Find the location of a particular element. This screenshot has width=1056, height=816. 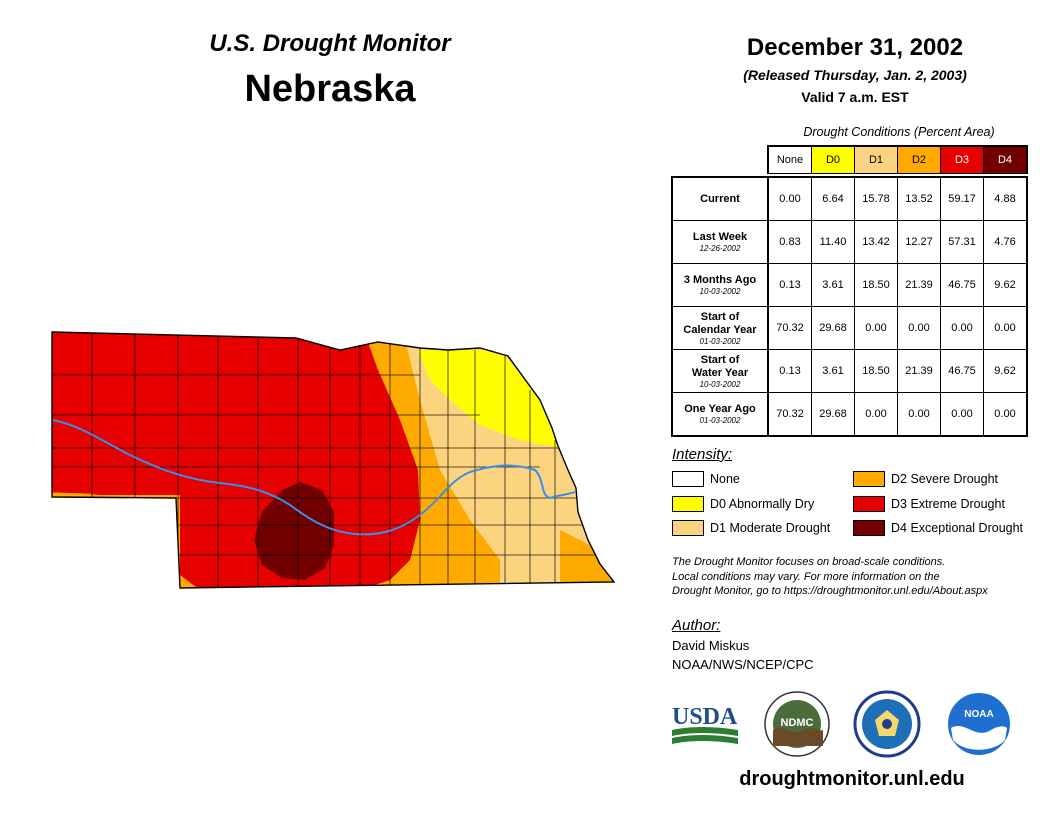

row-label-text-2: Calendar Year is located at coordinates (720, 329).